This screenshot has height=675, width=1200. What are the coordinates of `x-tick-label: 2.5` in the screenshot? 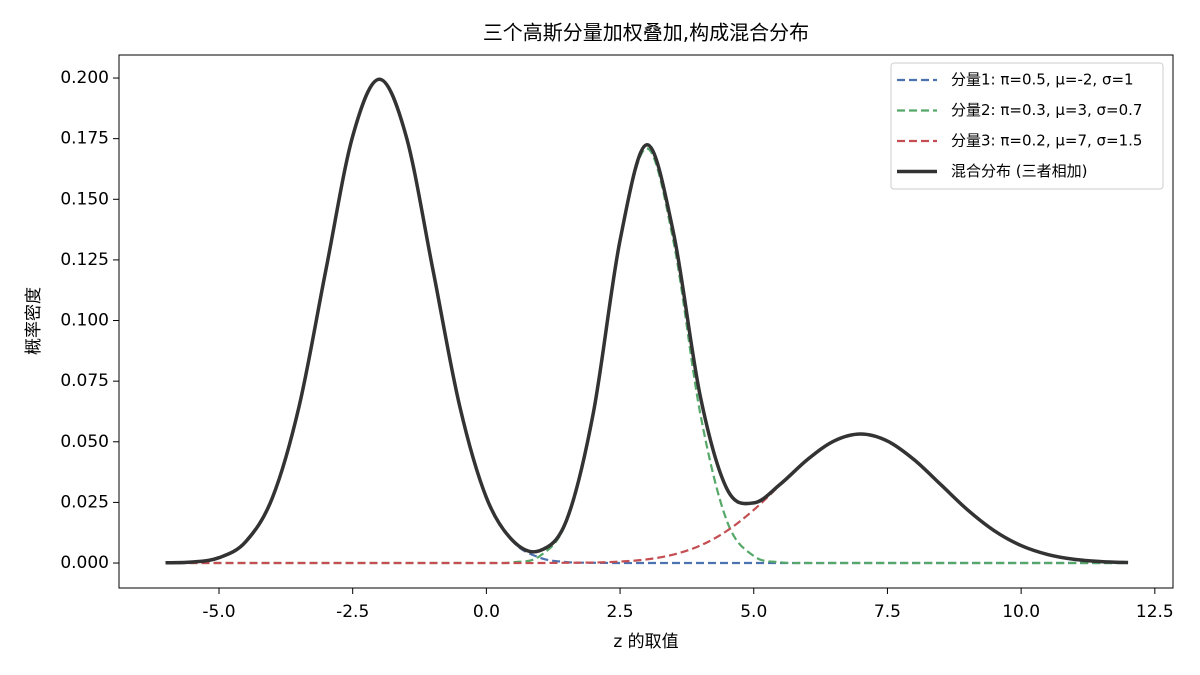 It's located at (620, 612).